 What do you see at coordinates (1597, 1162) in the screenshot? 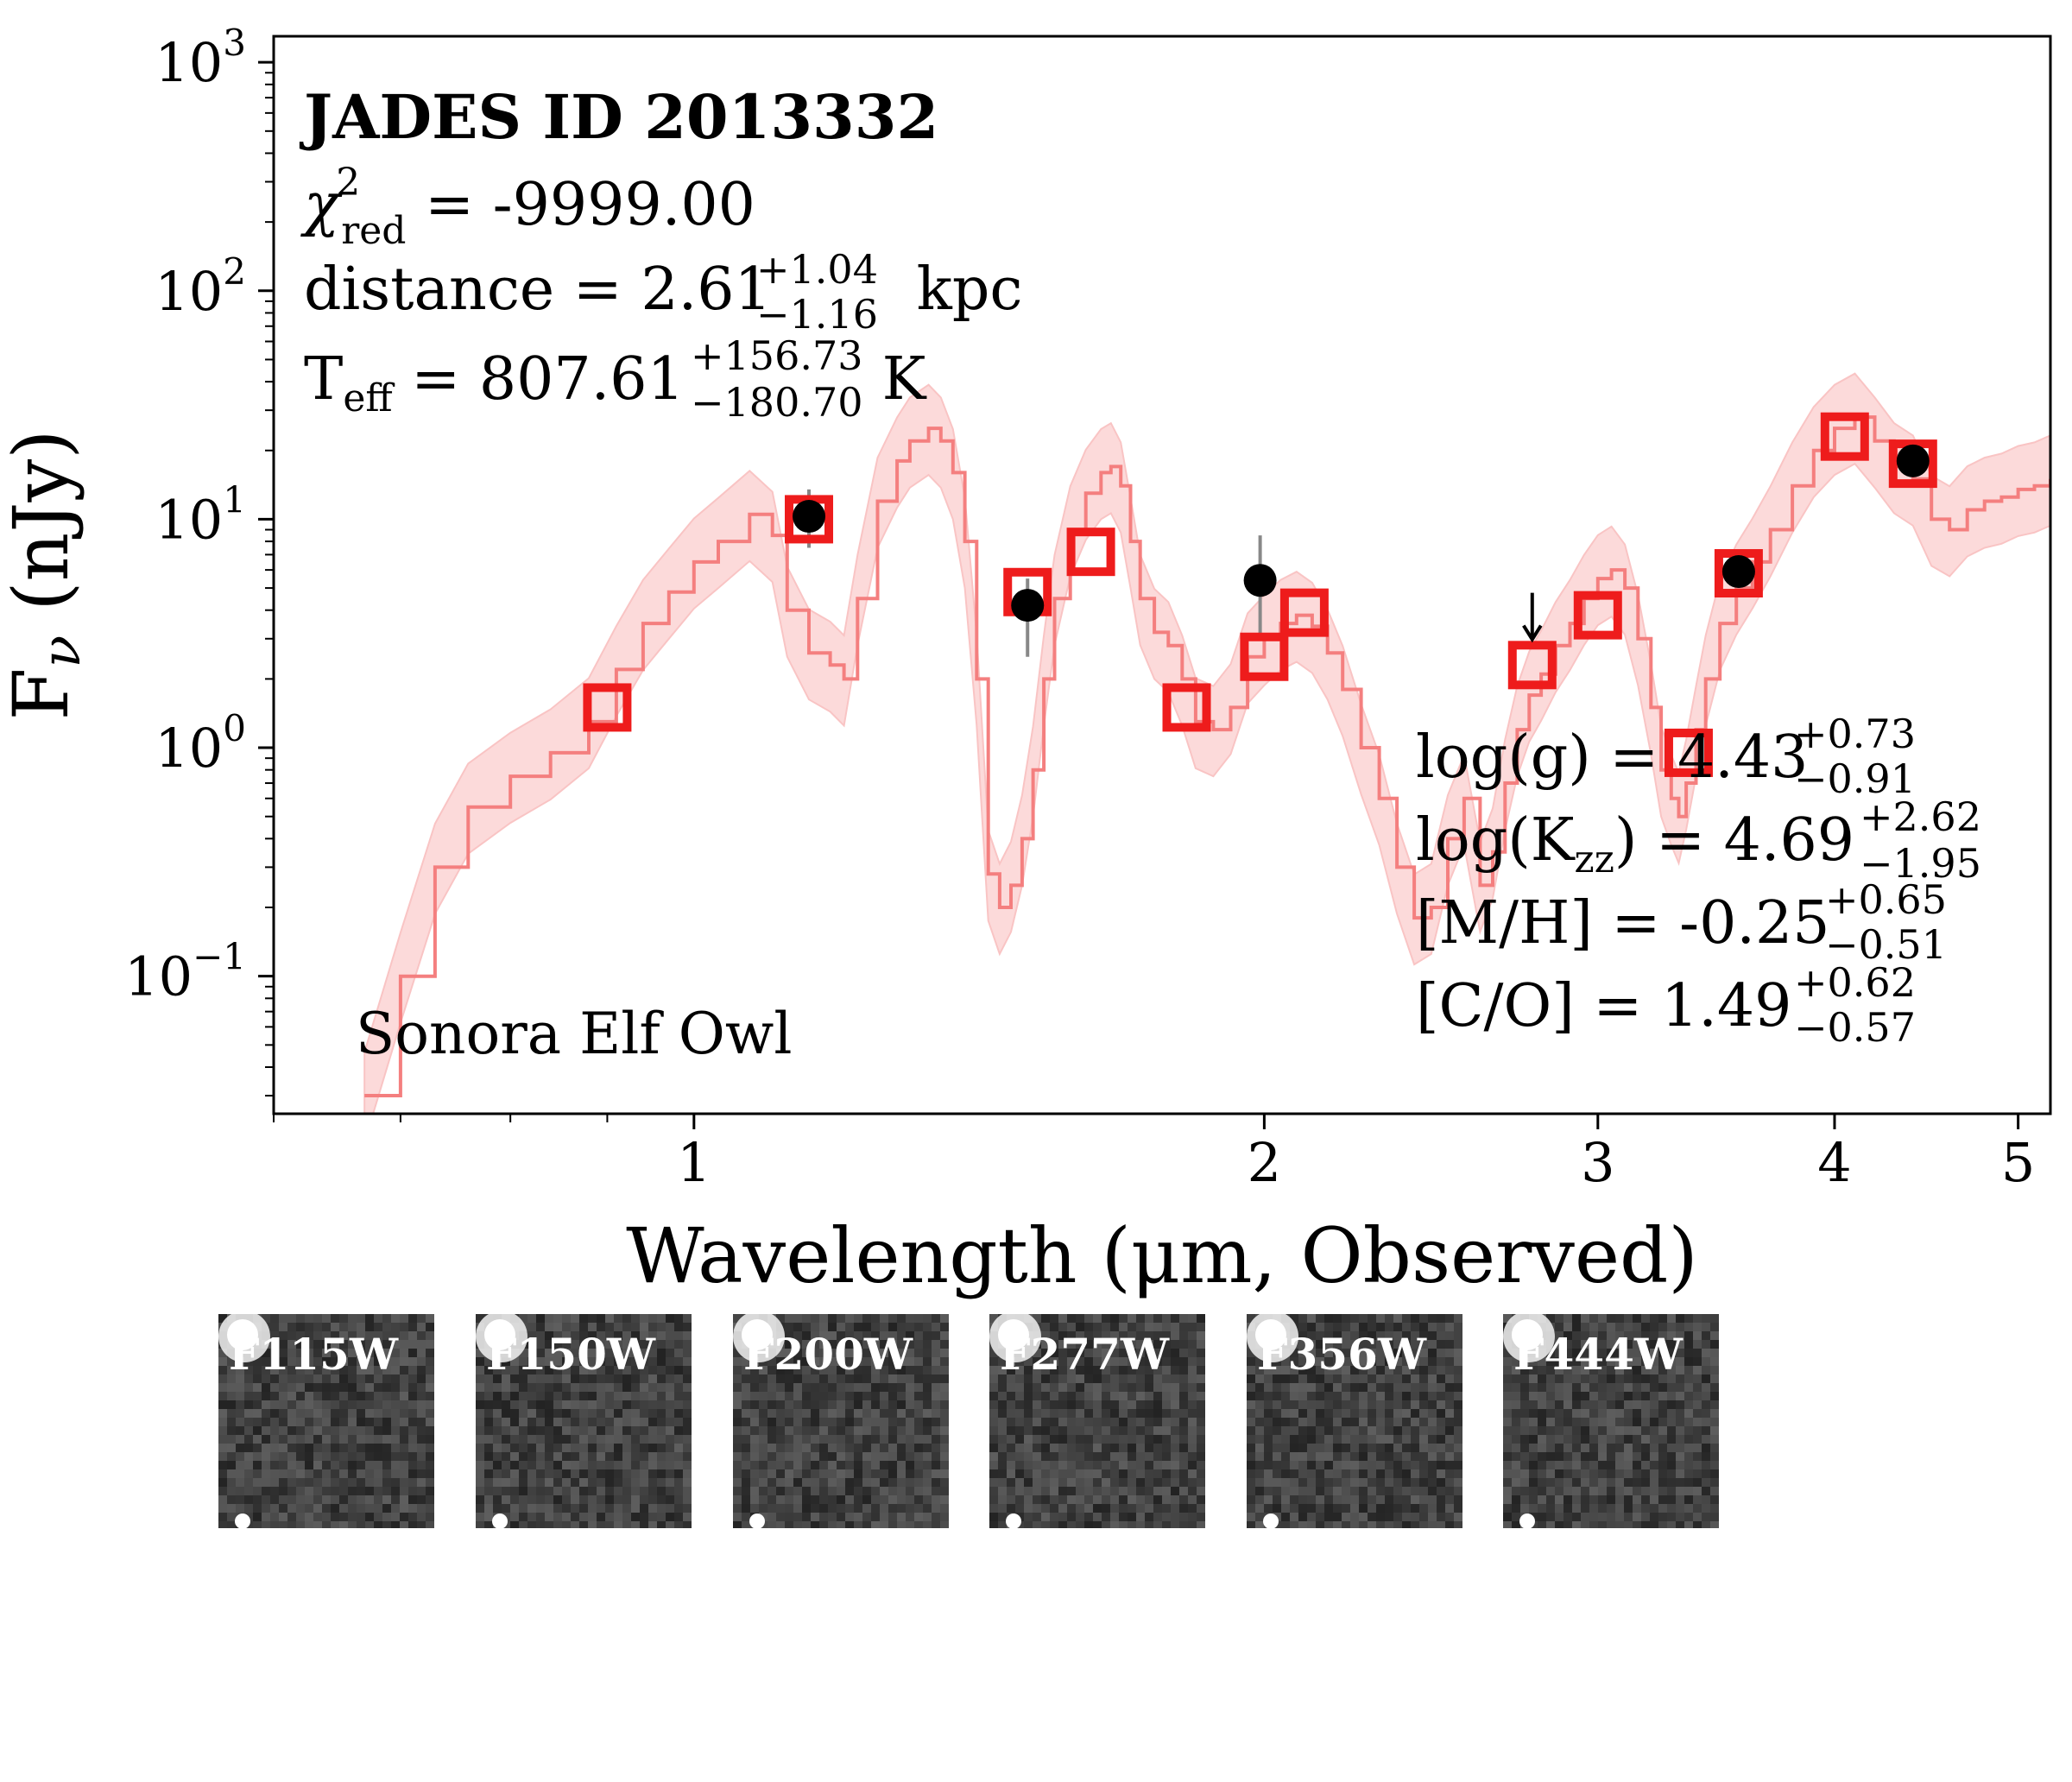
I see `x-tick-label: 3` at bounding box center [1597, 1162].